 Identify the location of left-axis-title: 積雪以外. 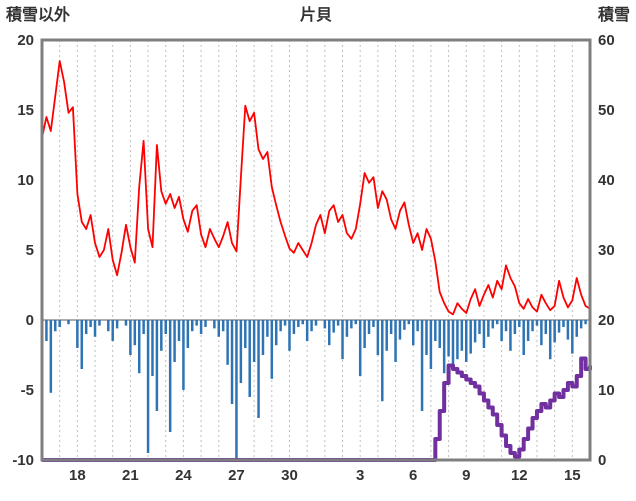
(38, 15).